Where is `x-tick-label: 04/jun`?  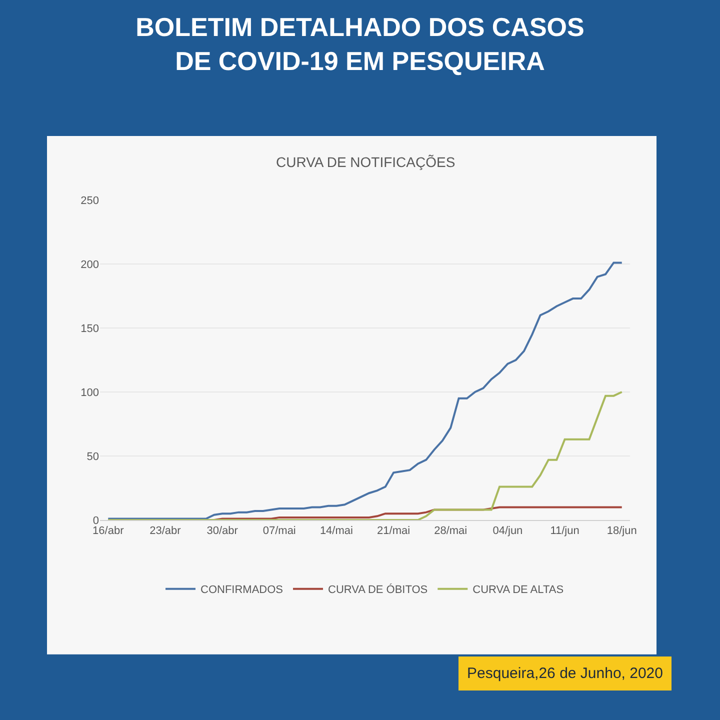 x-tick-label: 04/jun is located at coordinates (507, 531).